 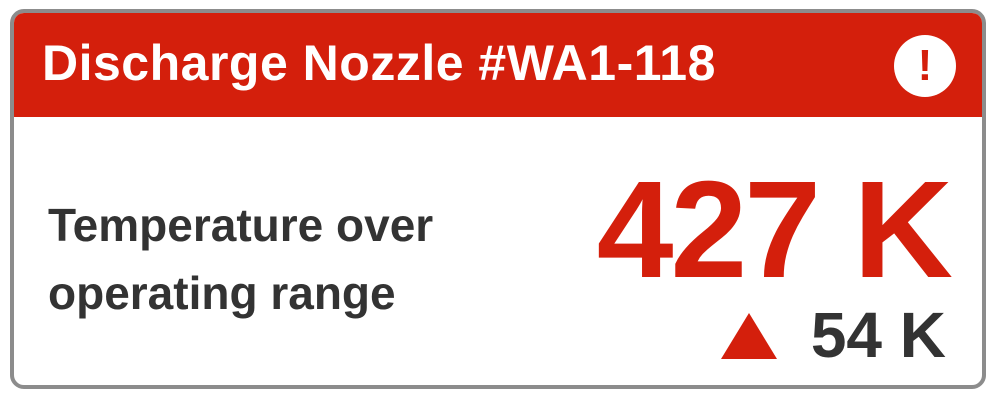 What do you see at coordinates (878, 335) in the screenshot?
I see `delta-value: 54 K` at bounding box center [878, 335].